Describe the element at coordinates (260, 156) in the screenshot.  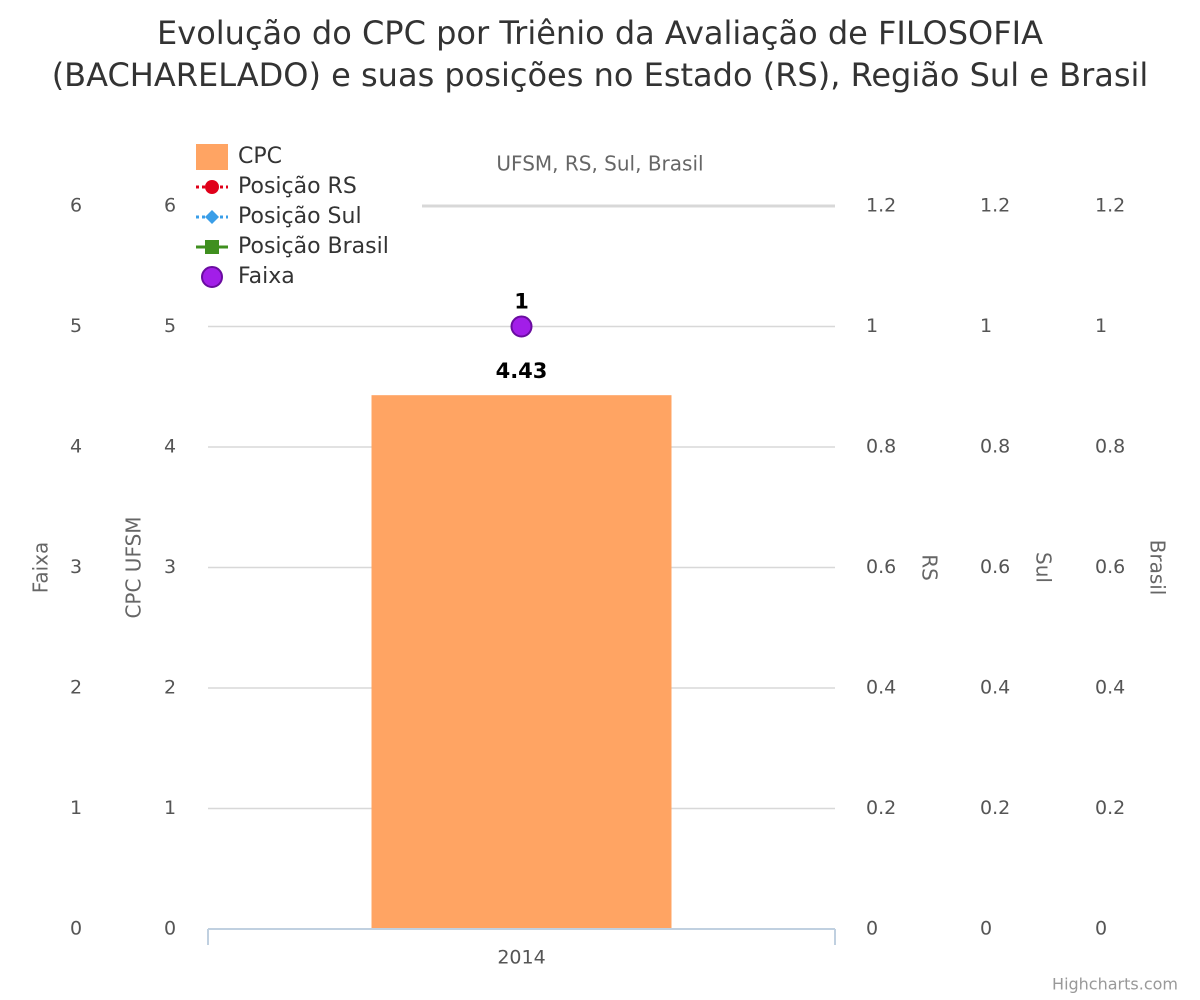
I see `legend-label: CPC` at that location.